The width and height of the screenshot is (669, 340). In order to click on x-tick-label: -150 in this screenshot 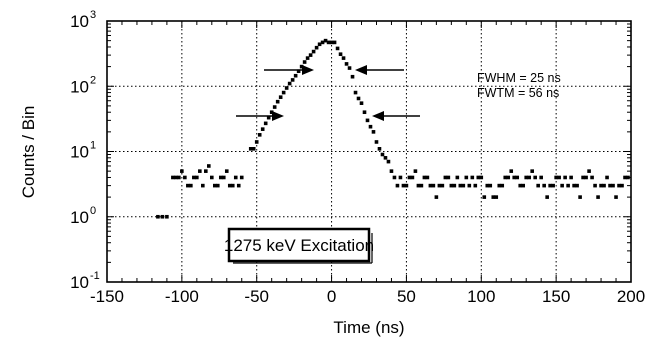, I will do `click(107, 296)`.